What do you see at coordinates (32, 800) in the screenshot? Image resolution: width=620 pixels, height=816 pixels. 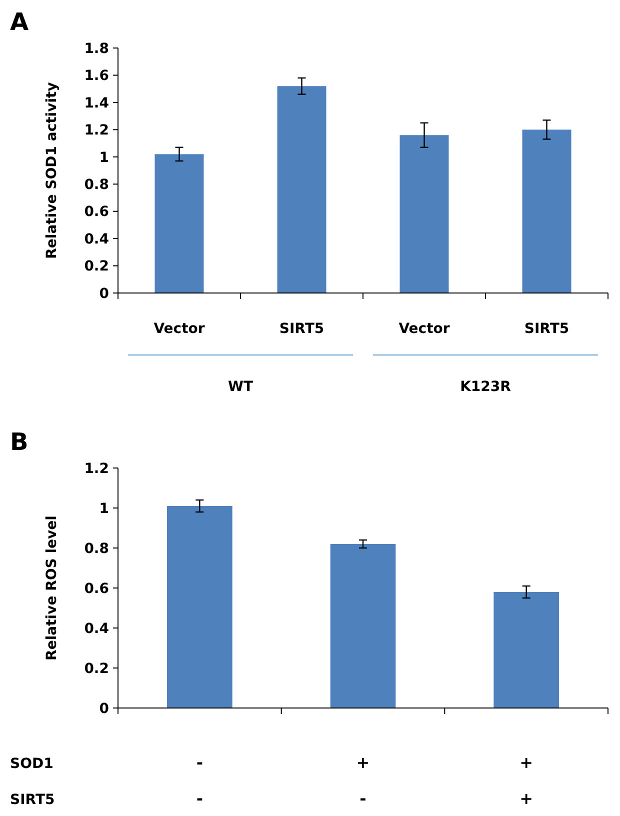 I see `text: SIRT5` at bounding box center [32, 800].